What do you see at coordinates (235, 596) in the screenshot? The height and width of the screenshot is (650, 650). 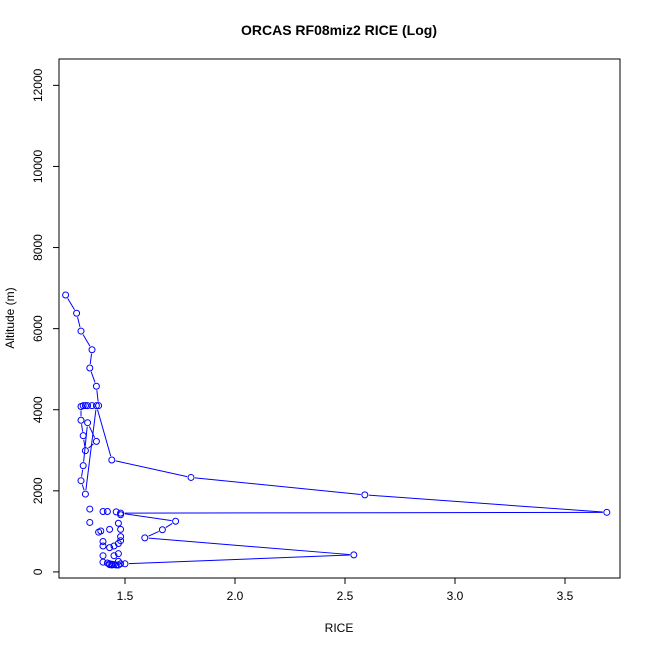 I see `x-tick-label: 2.0` at bounding box center [235, 596].